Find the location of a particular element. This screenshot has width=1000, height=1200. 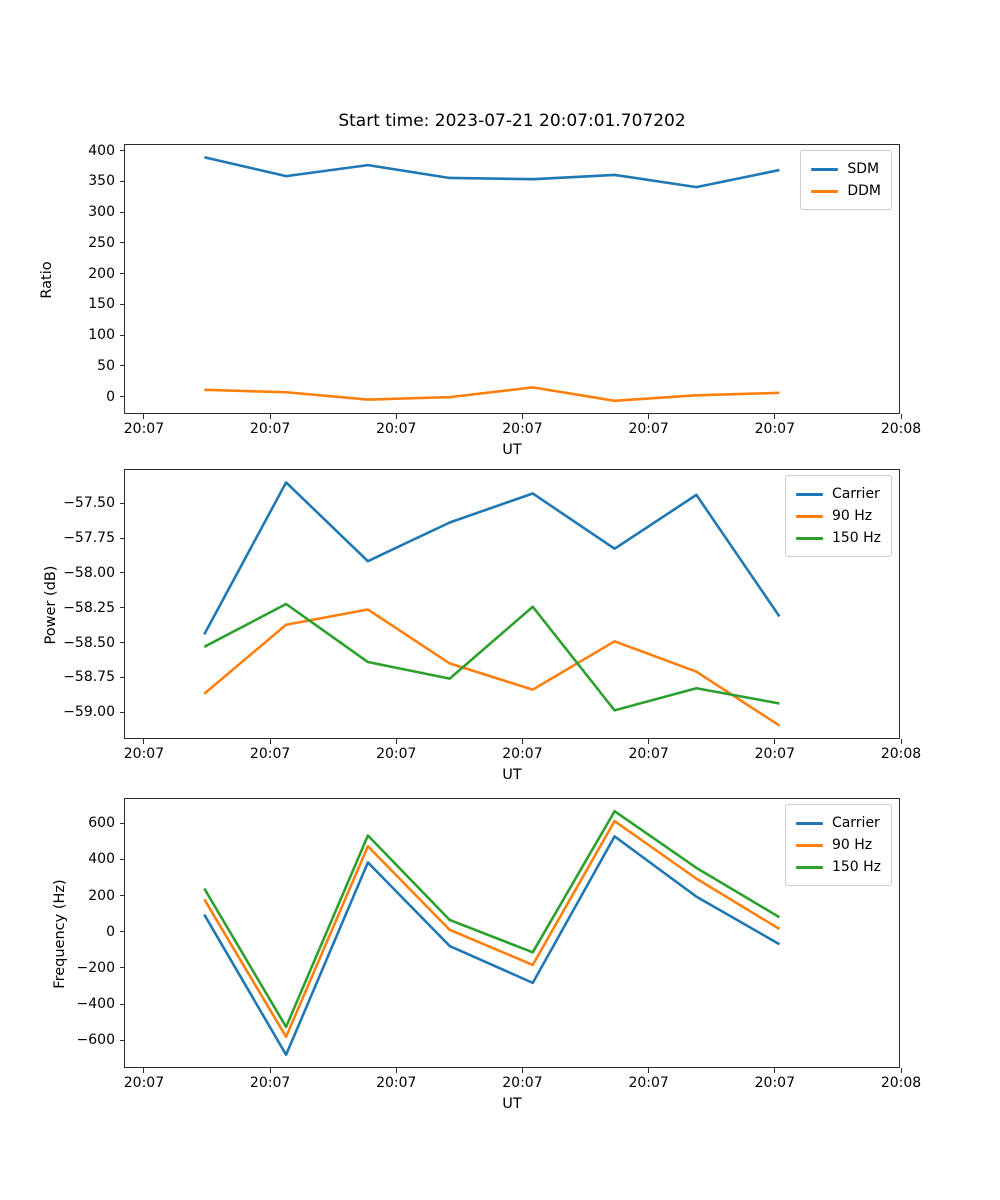

y-tick-label: 0 is located at coordinates (110, 396).